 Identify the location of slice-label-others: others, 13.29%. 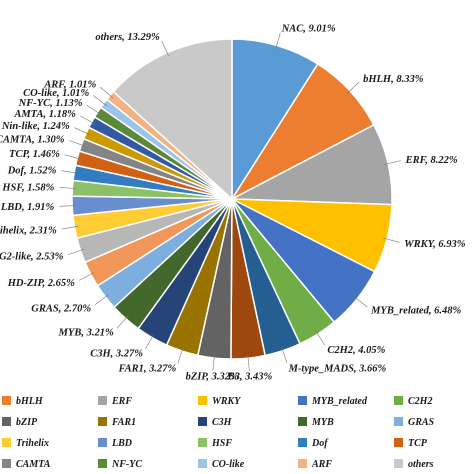
(127, 37).